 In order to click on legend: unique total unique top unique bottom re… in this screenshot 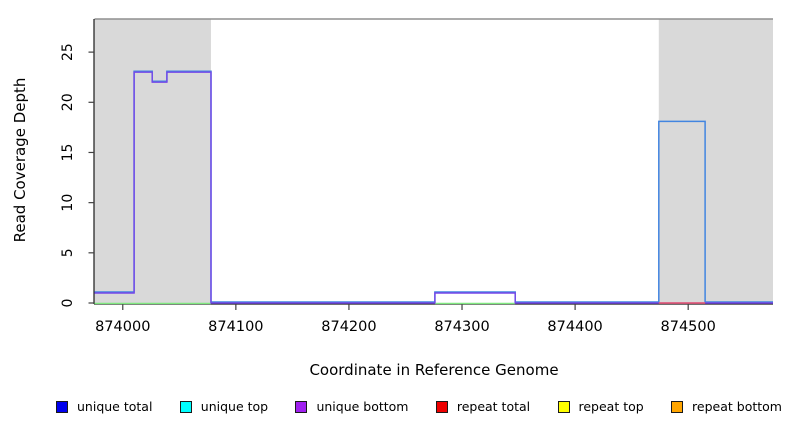, I will do `click(419, 406)`.